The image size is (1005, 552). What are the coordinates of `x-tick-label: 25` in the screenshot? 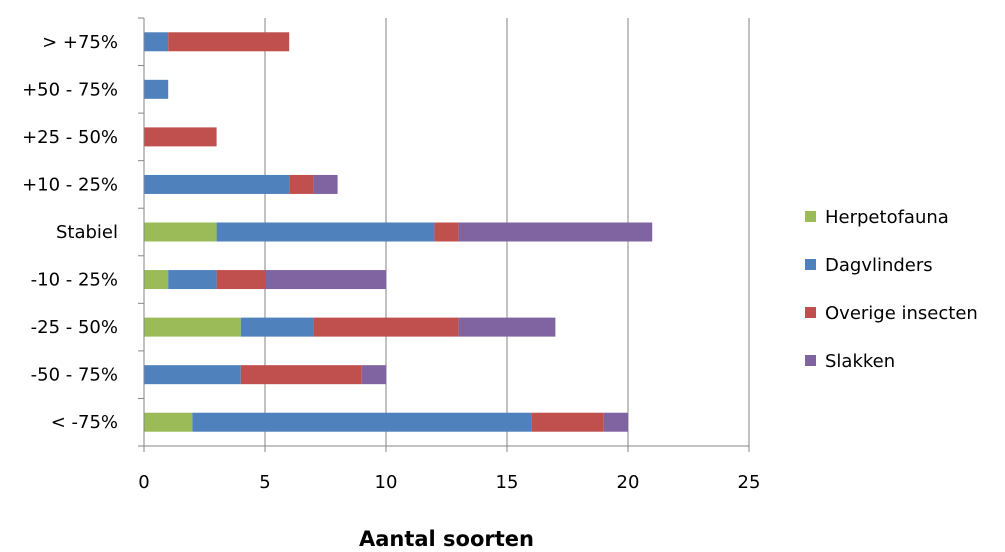 It's located at (749, 482).